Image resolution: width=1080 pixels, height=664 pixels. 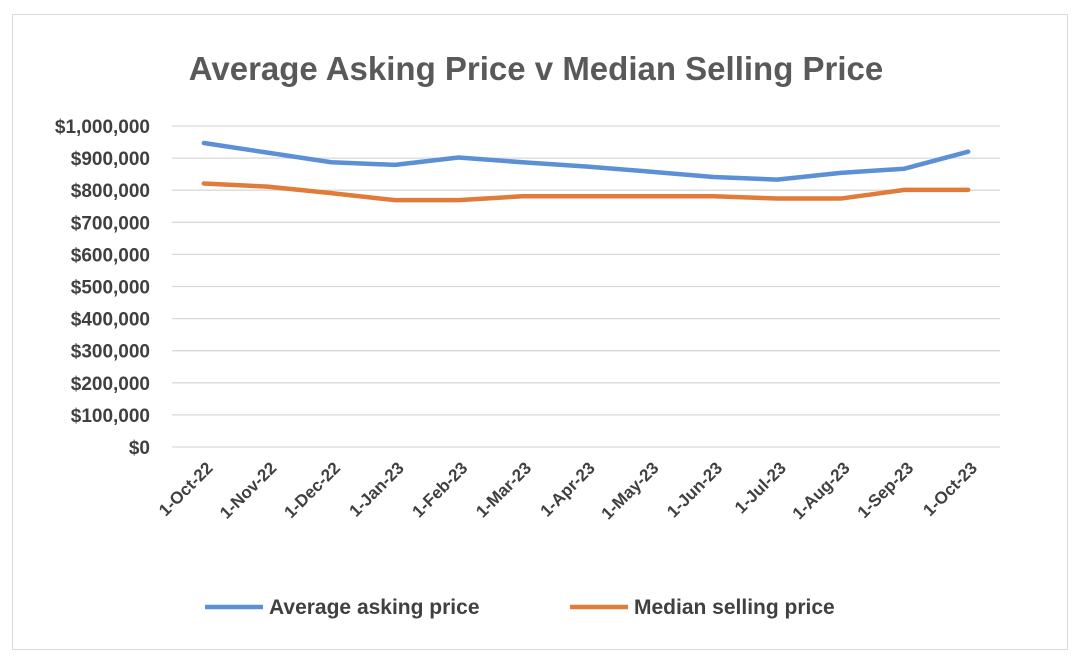 I want to click on y-tick-label: $900,000, so click(x=110, y=159).